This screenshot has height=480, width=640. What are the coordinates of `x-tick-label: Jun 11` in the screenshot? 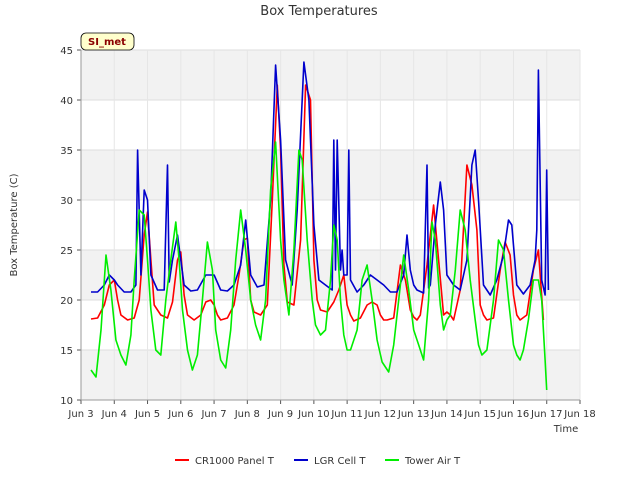 It's located at (346, 414).